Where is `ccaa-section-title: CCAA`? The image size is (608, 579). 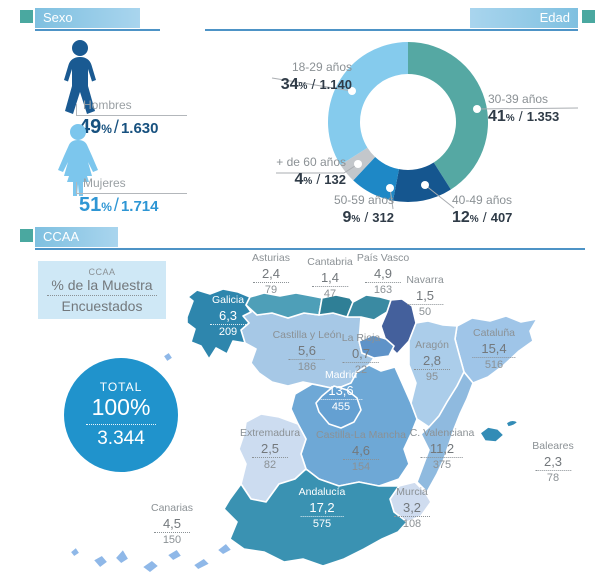
ccaa-section-title: CCAA is located at coordinates (76, 237).